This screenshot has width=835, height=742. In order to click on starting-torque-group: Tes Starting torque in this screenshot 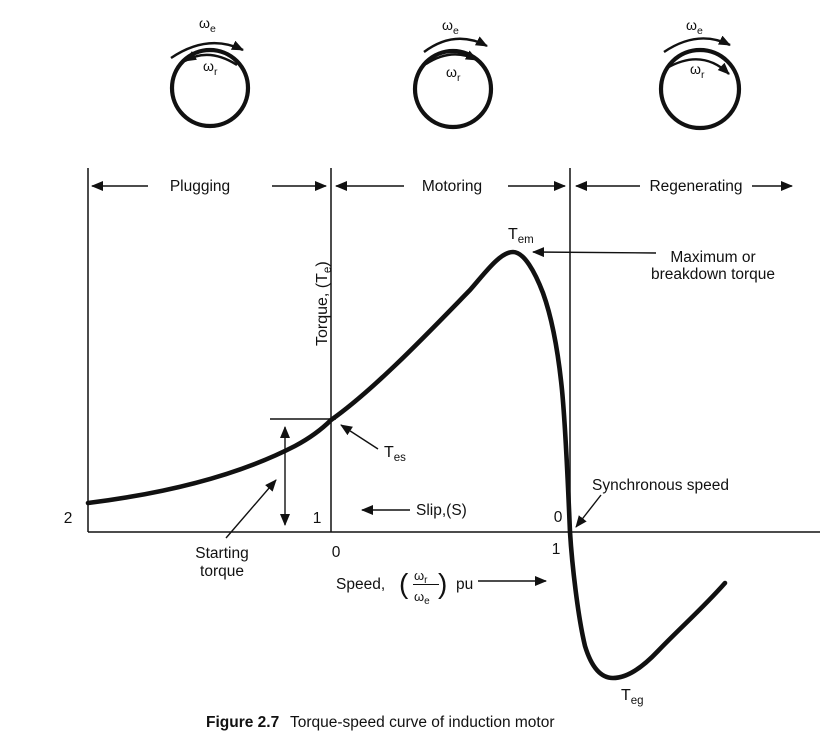, I will do `click(300, 499)`.